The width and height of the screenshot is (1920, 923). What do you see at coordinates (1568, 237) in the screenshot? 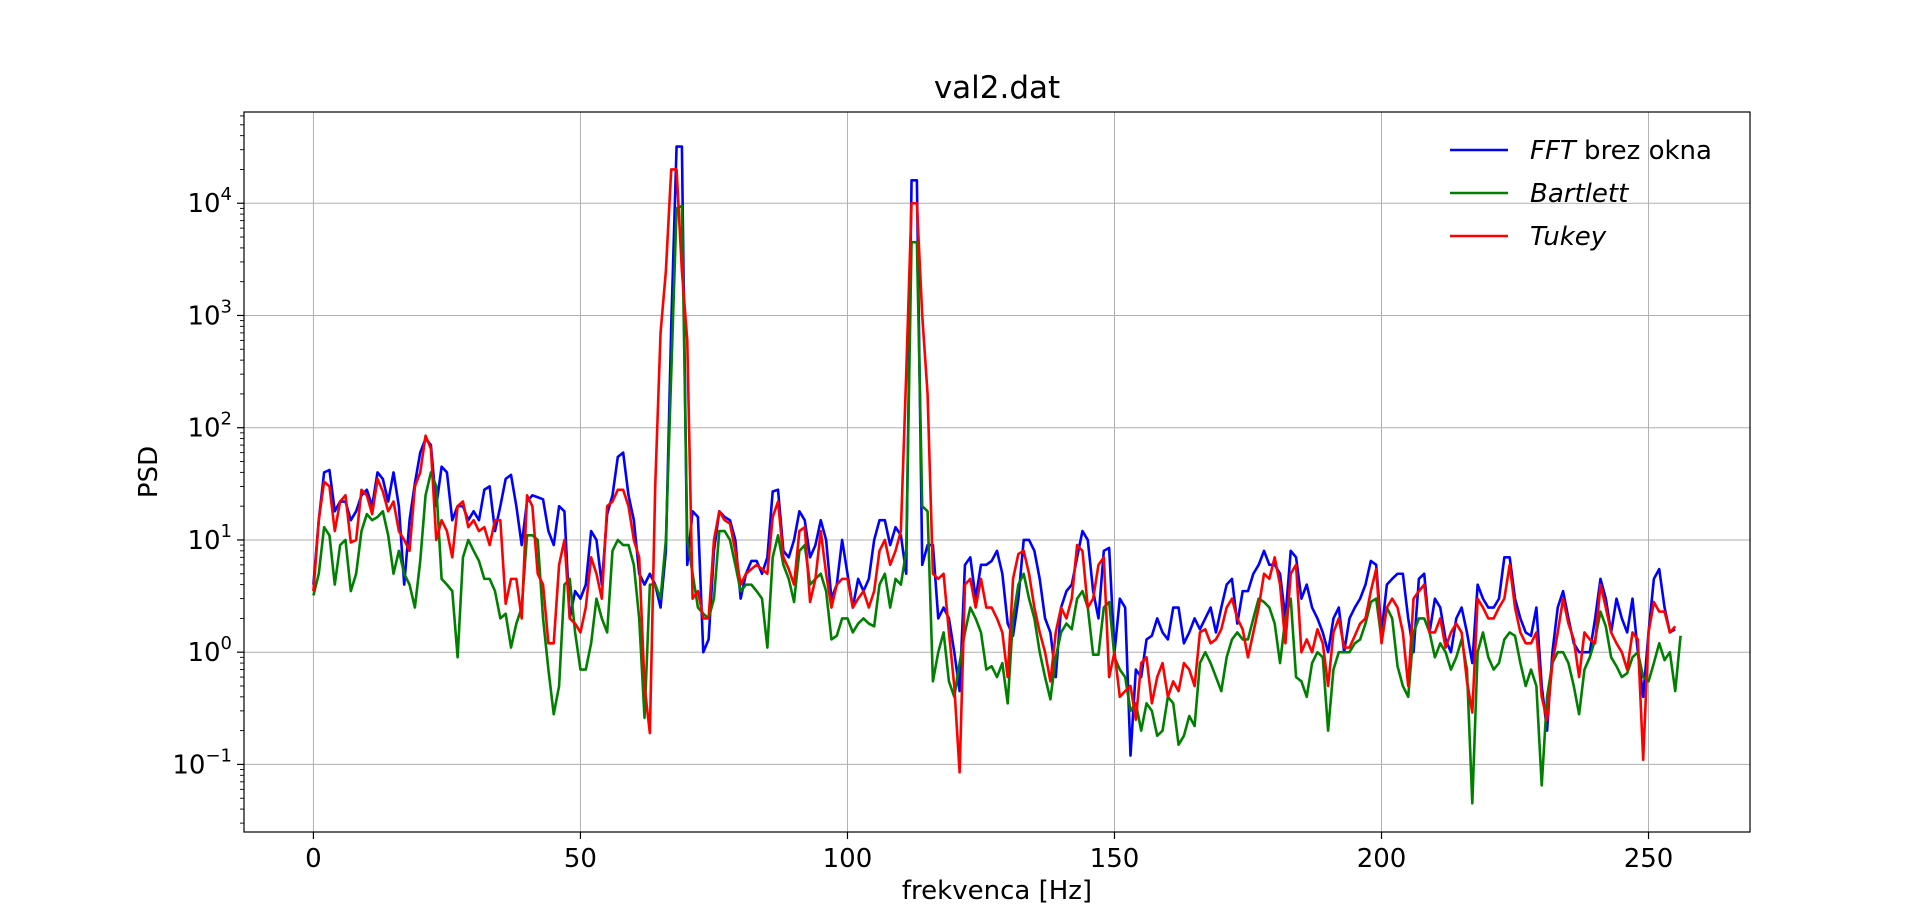
I see `legend-label: Tukey` at bounding box center [1568, 237].